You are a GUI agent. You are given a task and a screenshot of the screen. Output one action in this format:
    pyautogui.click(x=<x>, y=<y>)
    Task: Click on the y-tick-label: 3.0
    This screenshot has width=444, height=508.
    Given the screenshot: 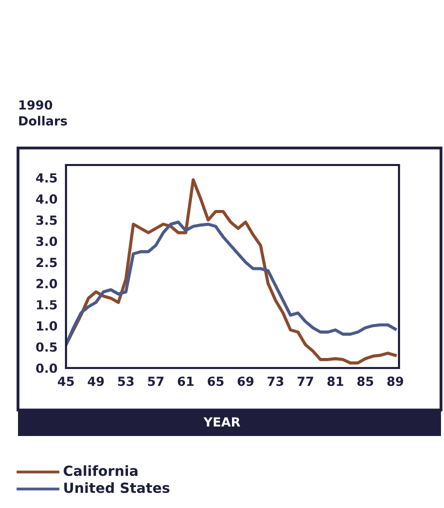 What is the action you would take?
    pyautogui.click(x=47, y=241)
    